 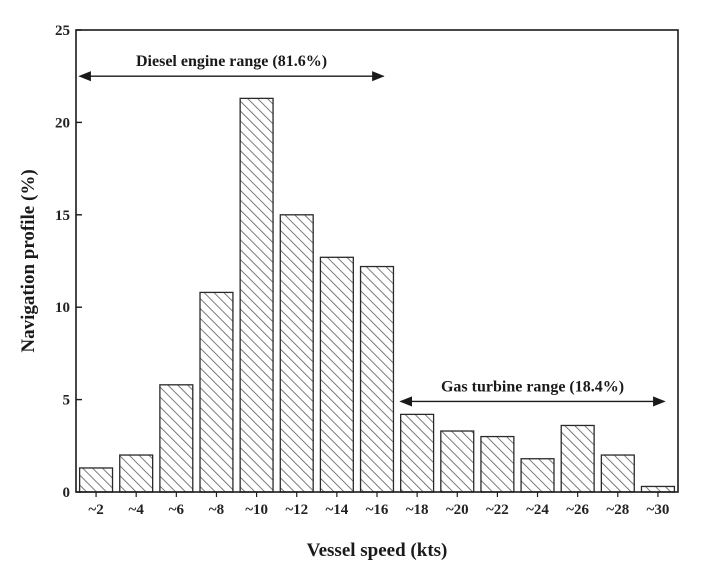 What do you see at coordinates (62, 31) in the screenshot?
I see `y-tick-label: 25` at bounding box center [62, 31].